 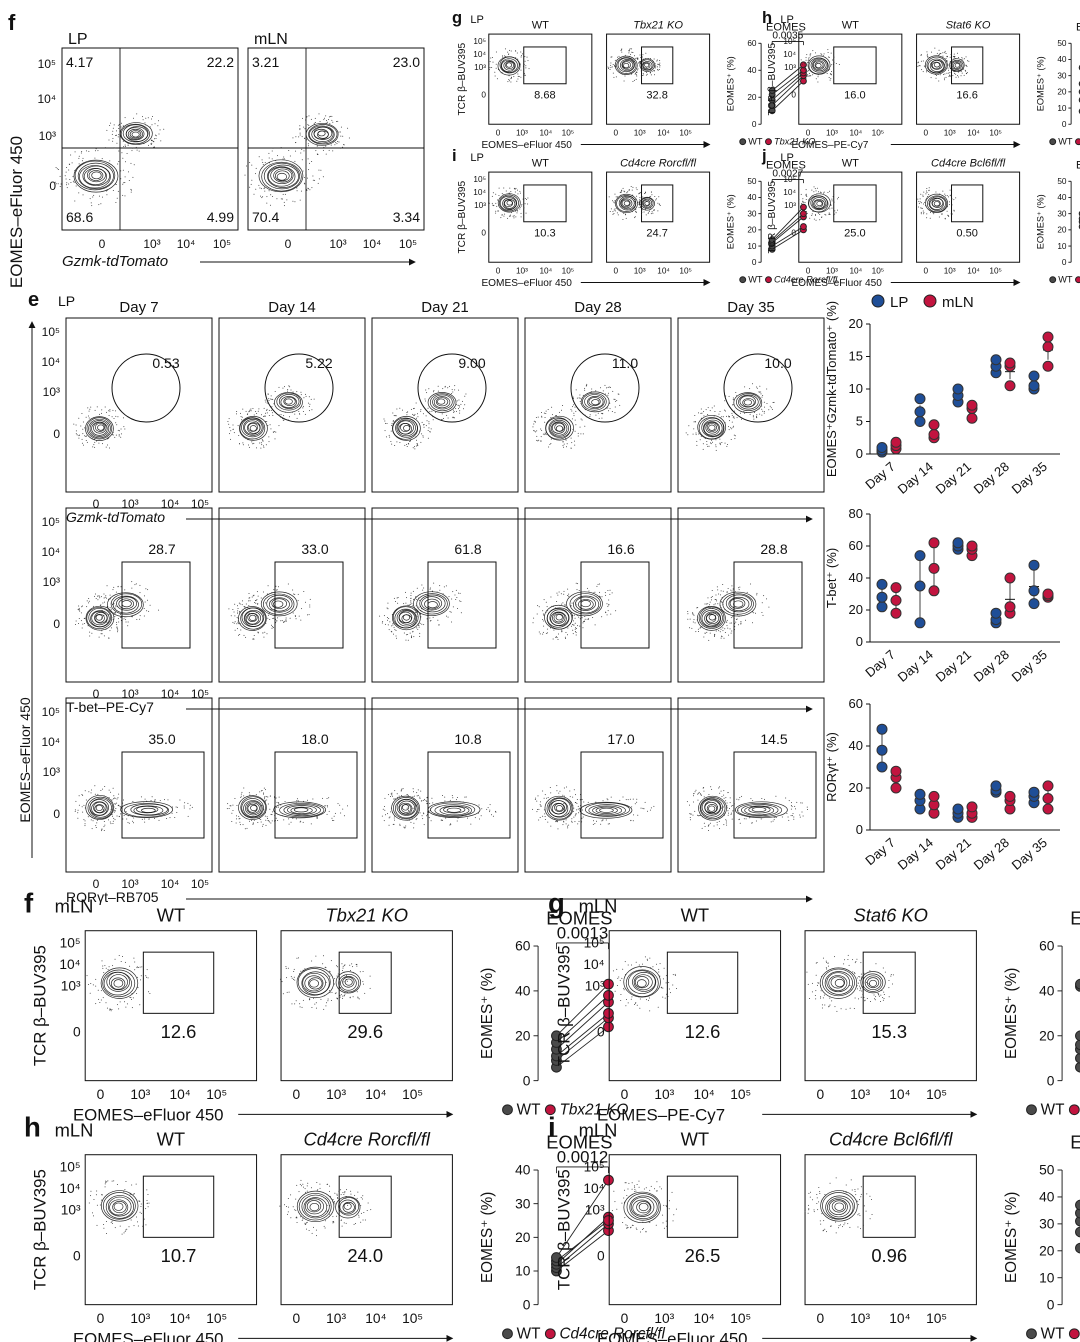 I want to click on plot-frame, so click(x=445, y=595).